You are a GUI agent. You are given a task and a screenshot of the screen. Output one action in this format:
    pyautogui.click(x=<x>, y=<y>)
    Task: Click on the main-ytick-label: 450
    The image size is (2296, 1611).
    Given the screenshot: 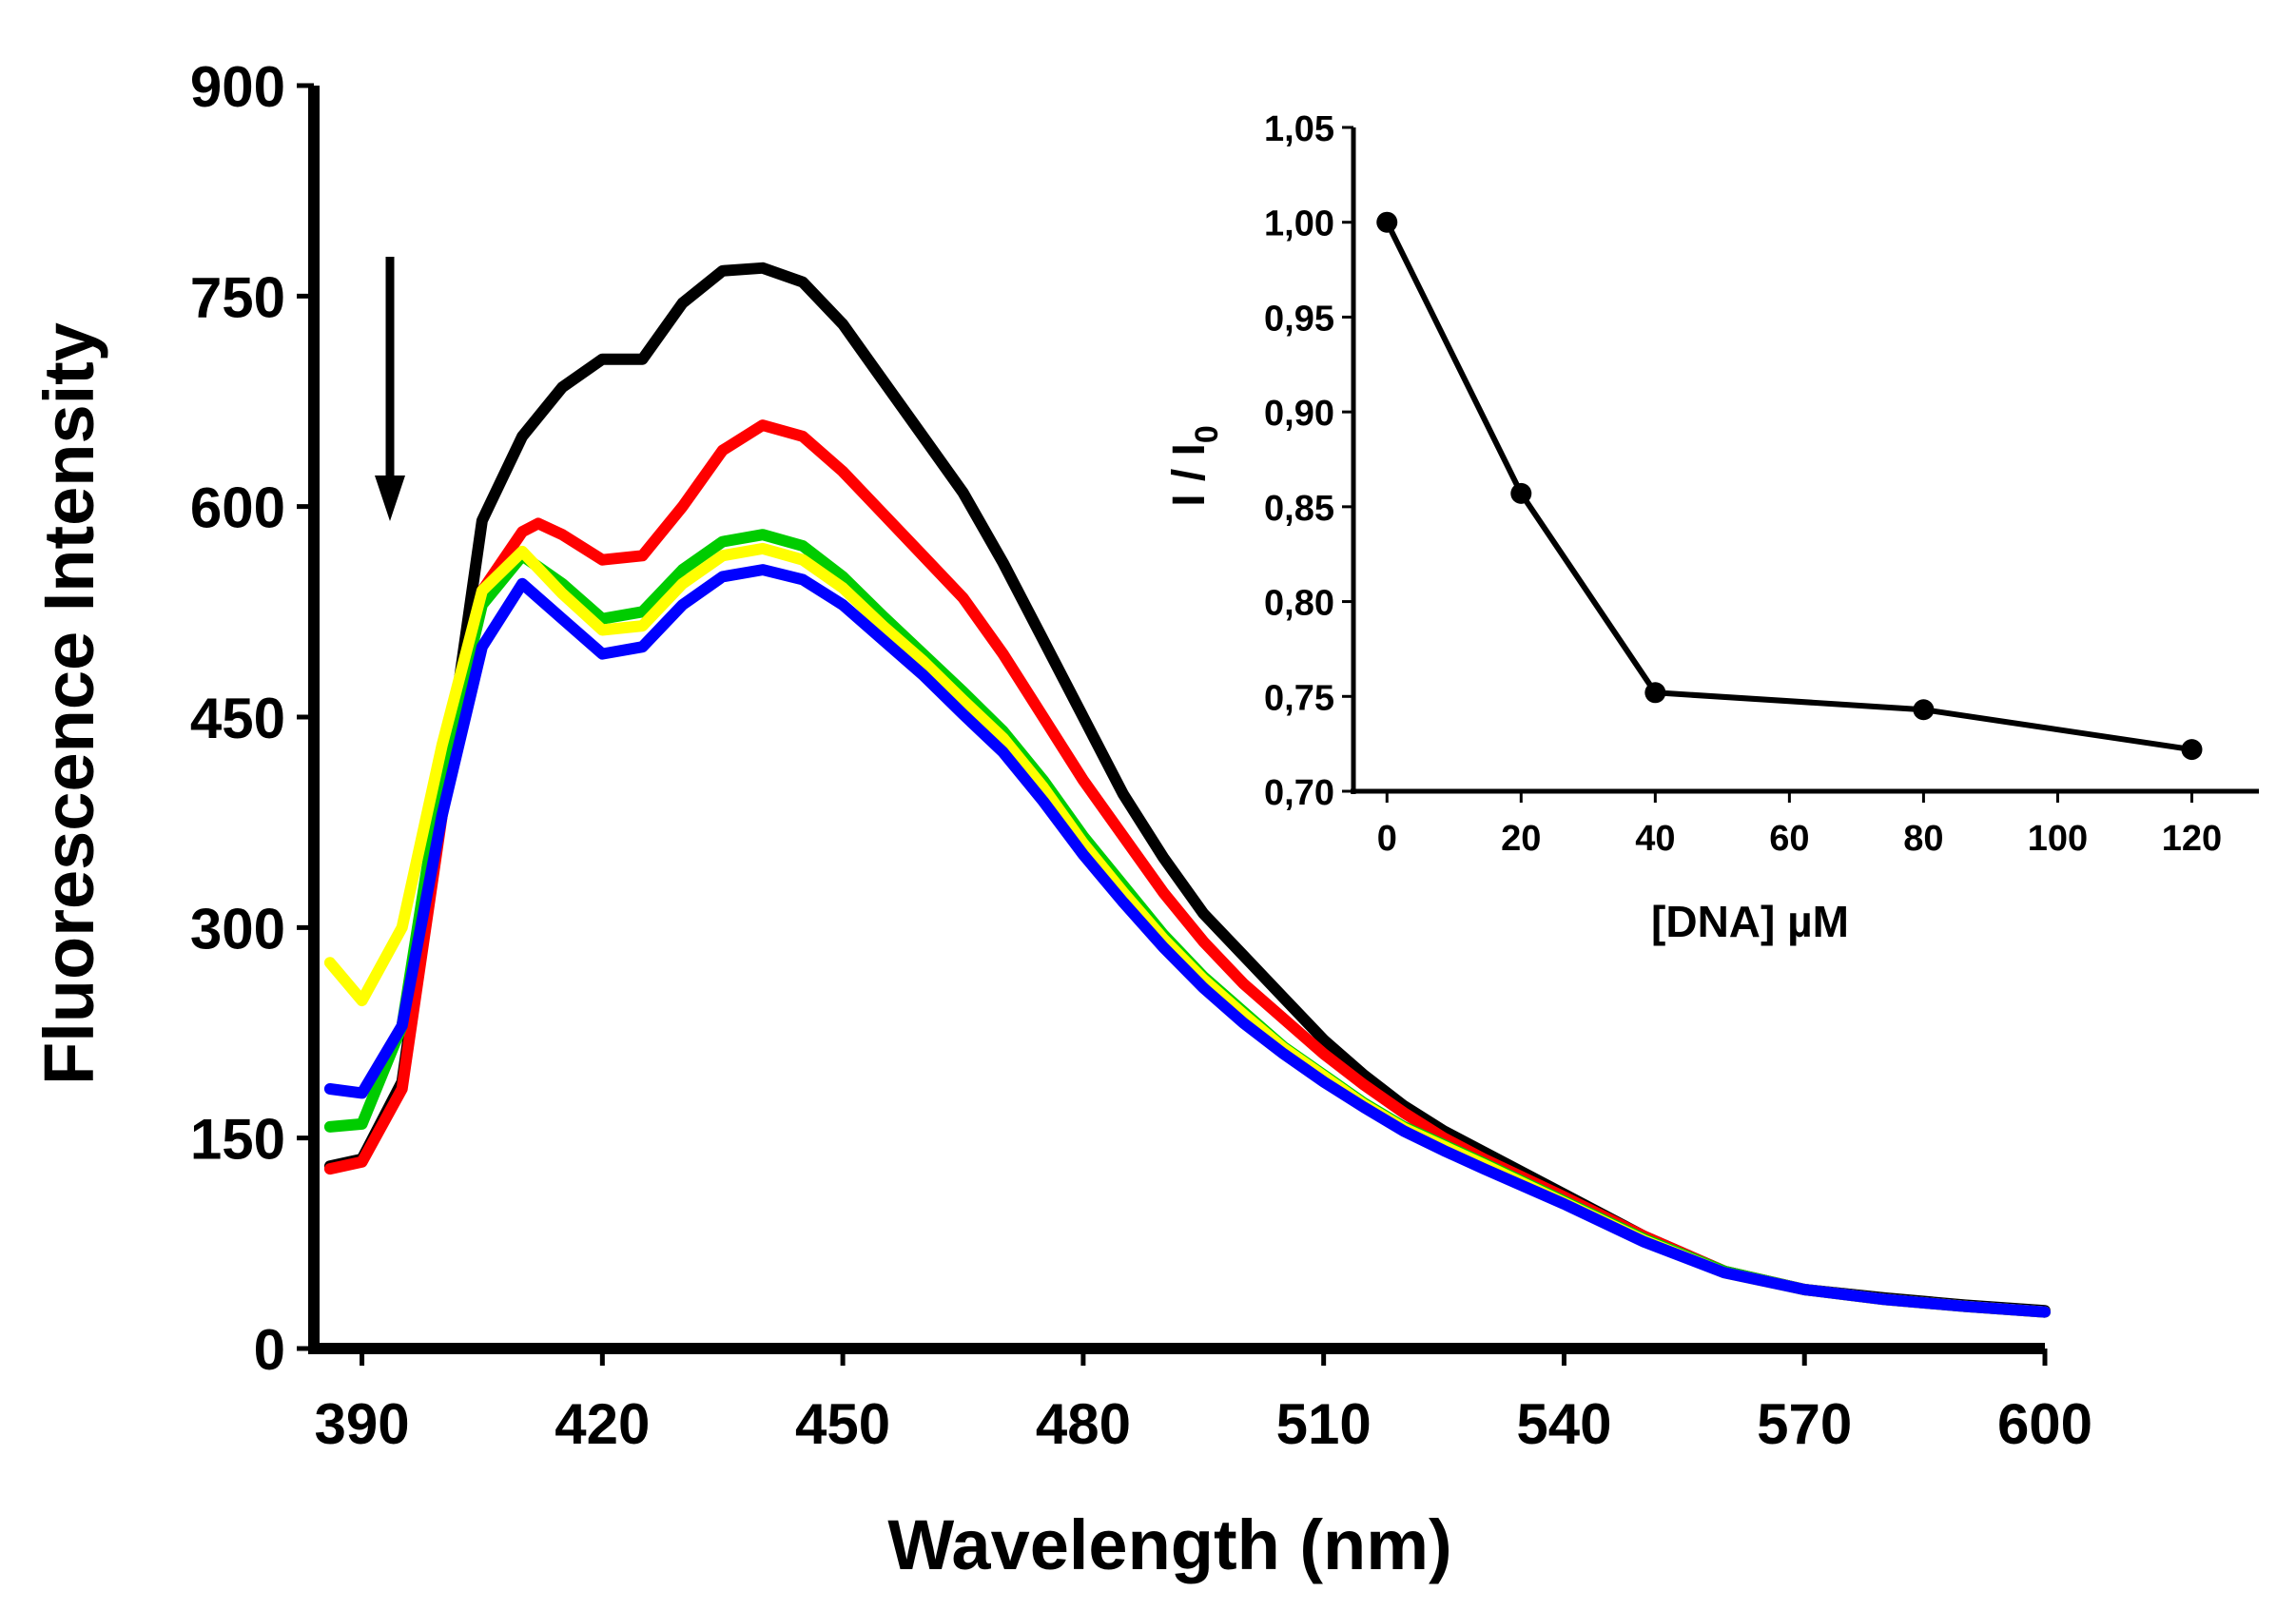 What is the action you would take?
    pyautogui.click(x=238, y=718)
    